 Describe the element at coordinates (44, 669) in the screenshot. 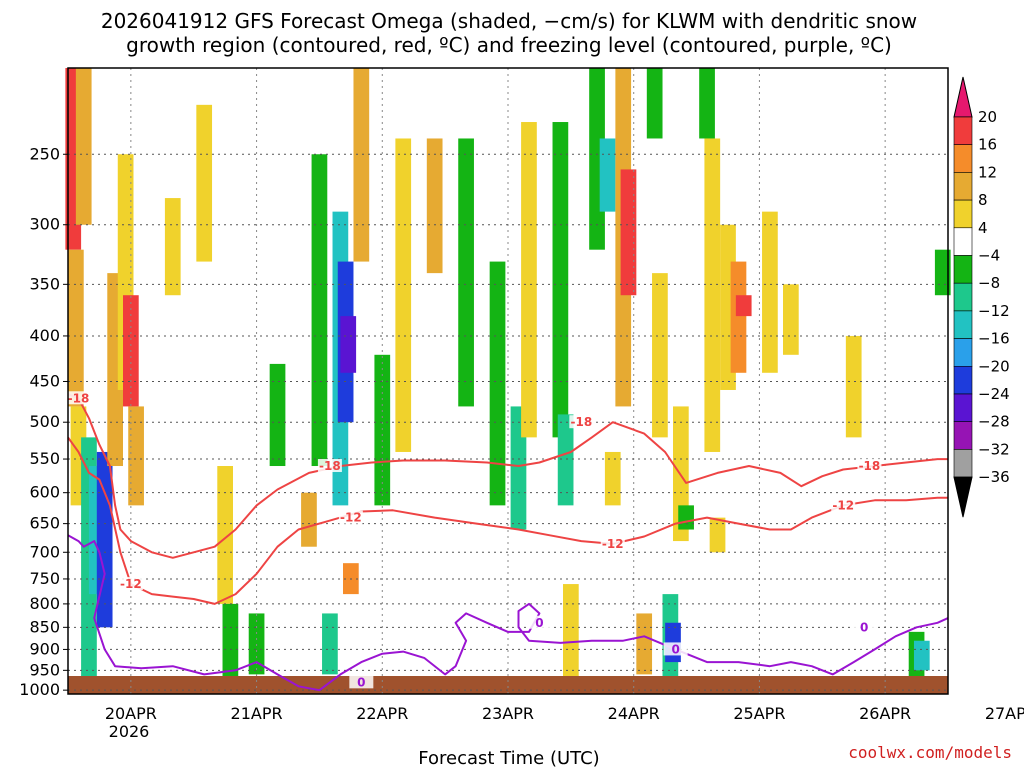

I see `y-tick-label: 950` at that location.